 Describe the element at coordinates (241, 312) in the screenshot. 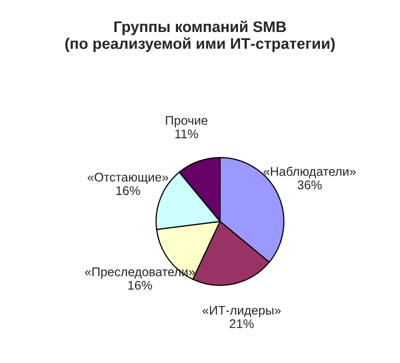

I see `slice-label: «ИТ-лидеры»` at that location.